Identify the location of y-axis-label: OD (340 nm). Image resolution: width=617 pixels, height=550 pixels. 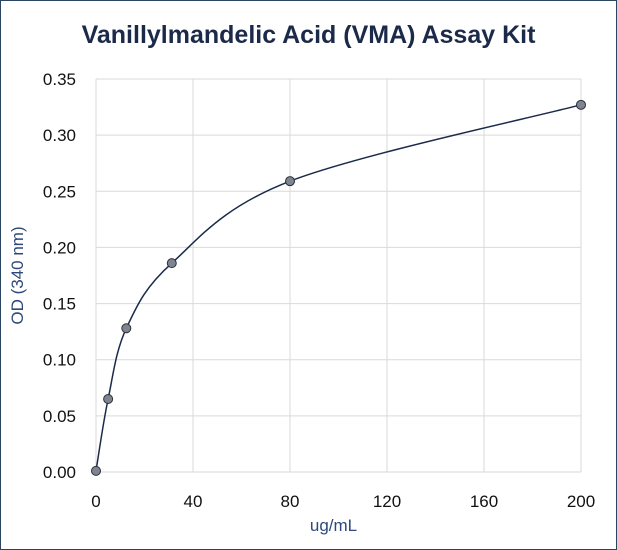
(17, 275).